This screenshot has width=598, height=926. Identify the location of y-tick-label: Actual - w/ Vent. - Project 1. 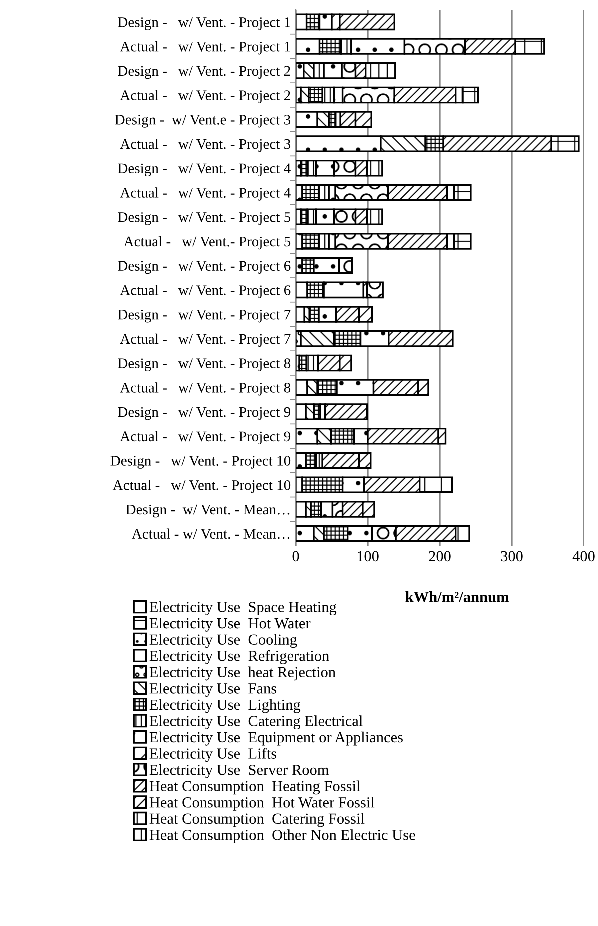
(205, 48).